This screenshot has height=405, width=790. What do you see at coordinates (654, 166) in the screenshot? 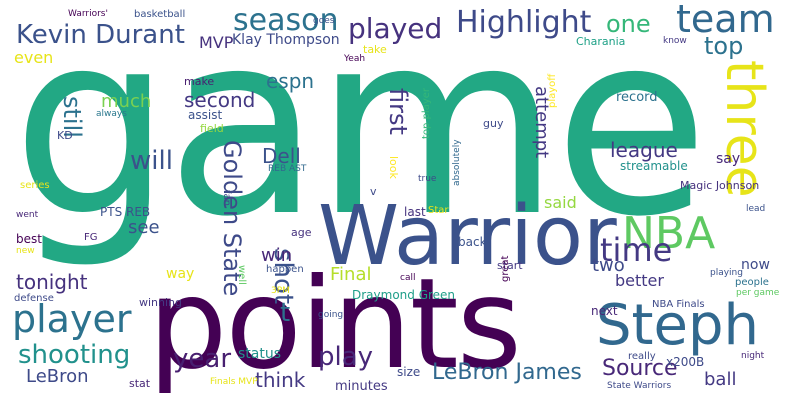
I see `word-streamable: streamable` at bounding box center [654, 166].